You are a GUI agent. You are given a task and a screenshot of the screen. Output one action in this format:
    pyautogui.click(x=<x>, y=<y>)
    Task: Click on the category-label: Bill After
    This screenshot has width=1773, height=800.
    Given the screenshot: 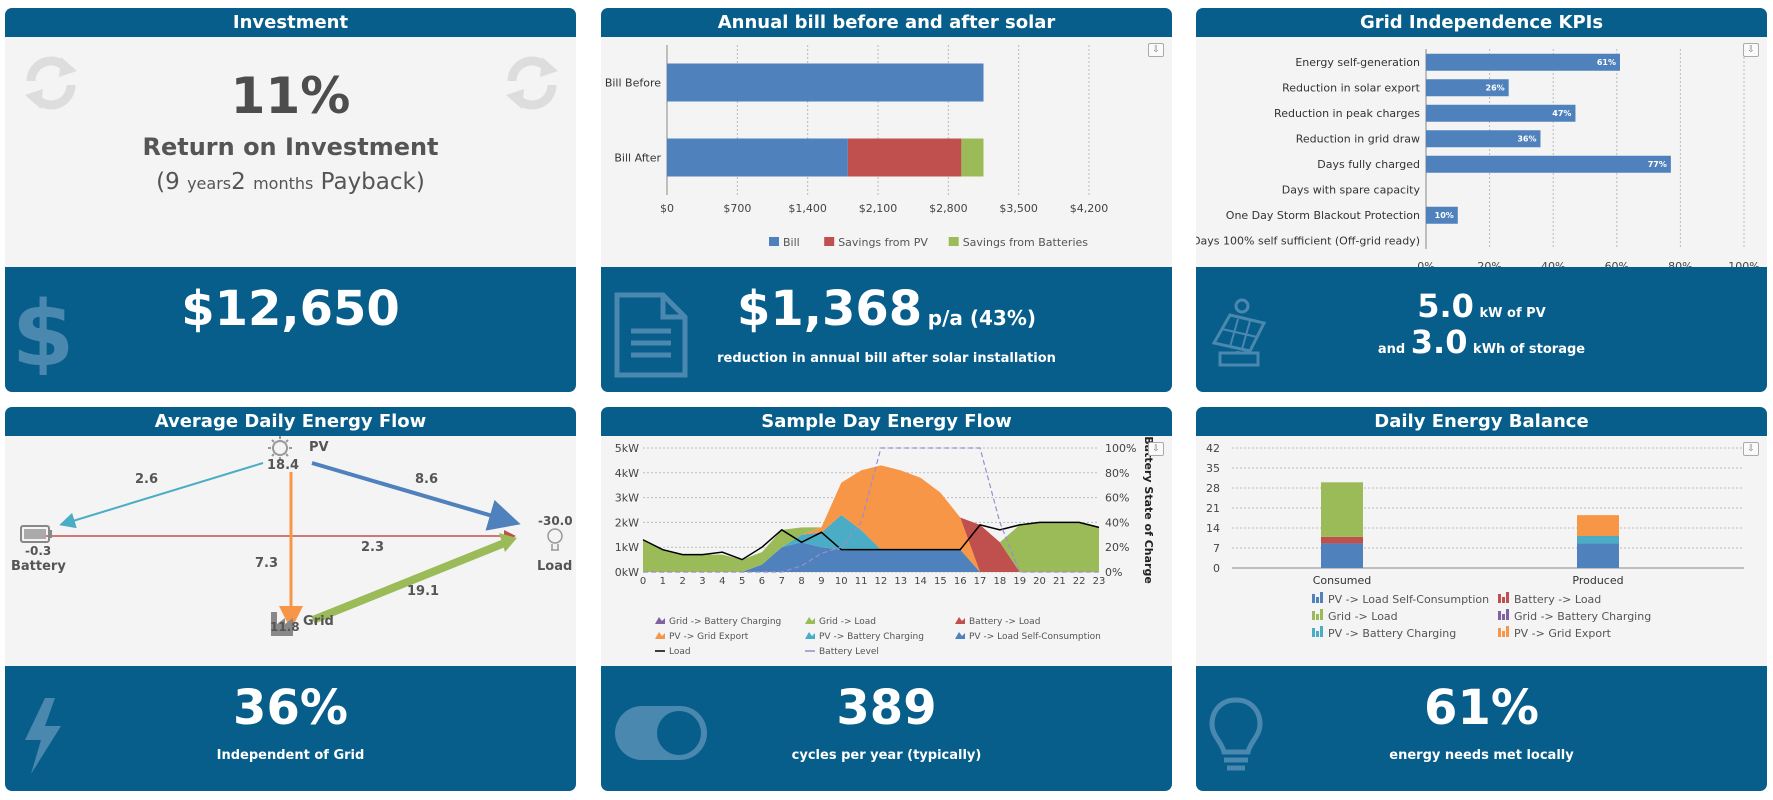 What is the action you would take?
    pyautogui.click(x=637, y=158)
    